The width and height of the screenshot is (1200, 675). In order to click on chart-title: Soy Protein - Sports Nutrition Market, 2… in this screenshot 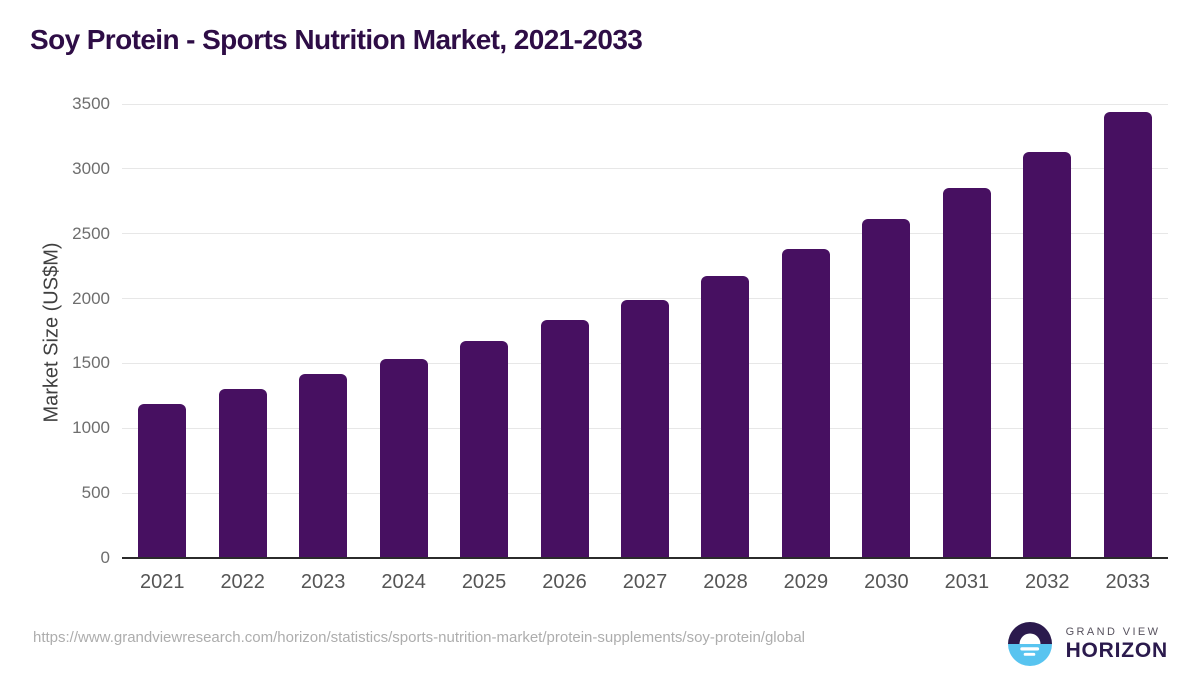, I will do `click(336, 39)`.